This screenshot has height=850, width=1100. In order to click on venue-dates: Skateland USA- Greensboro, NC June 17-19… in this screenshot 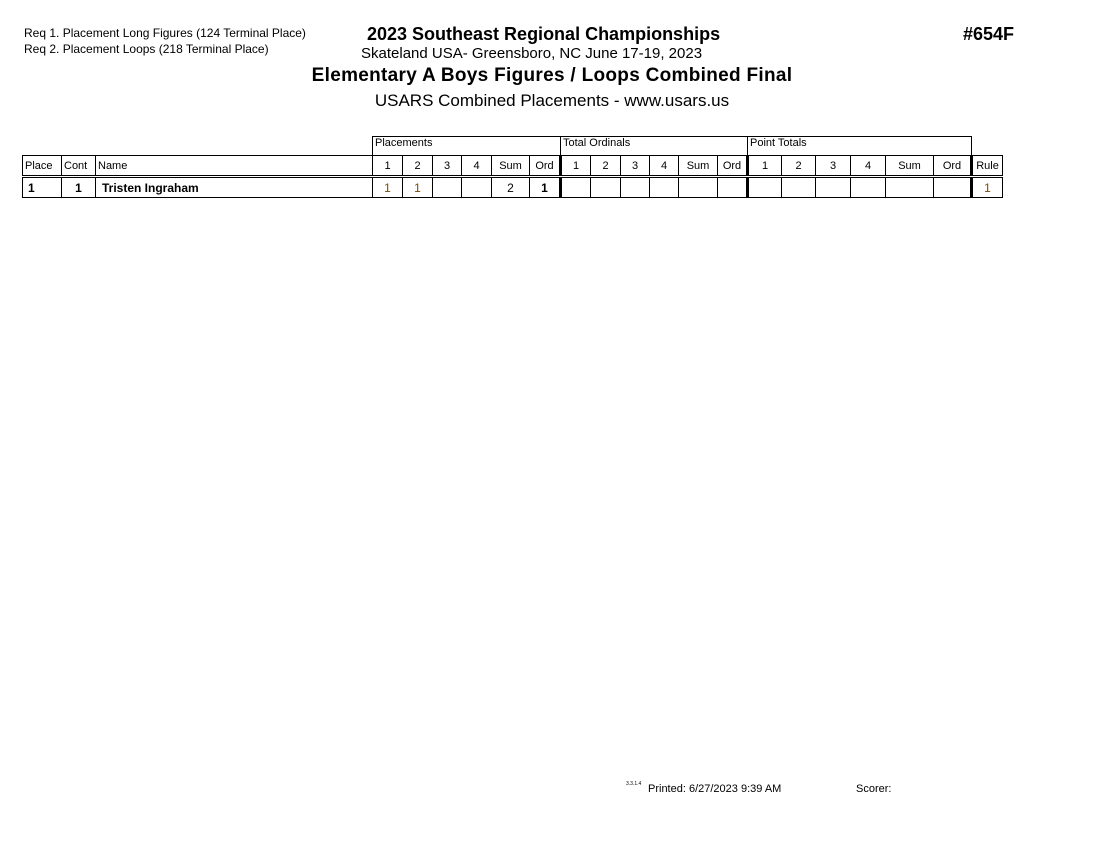, I will do `click(532, 53)`.